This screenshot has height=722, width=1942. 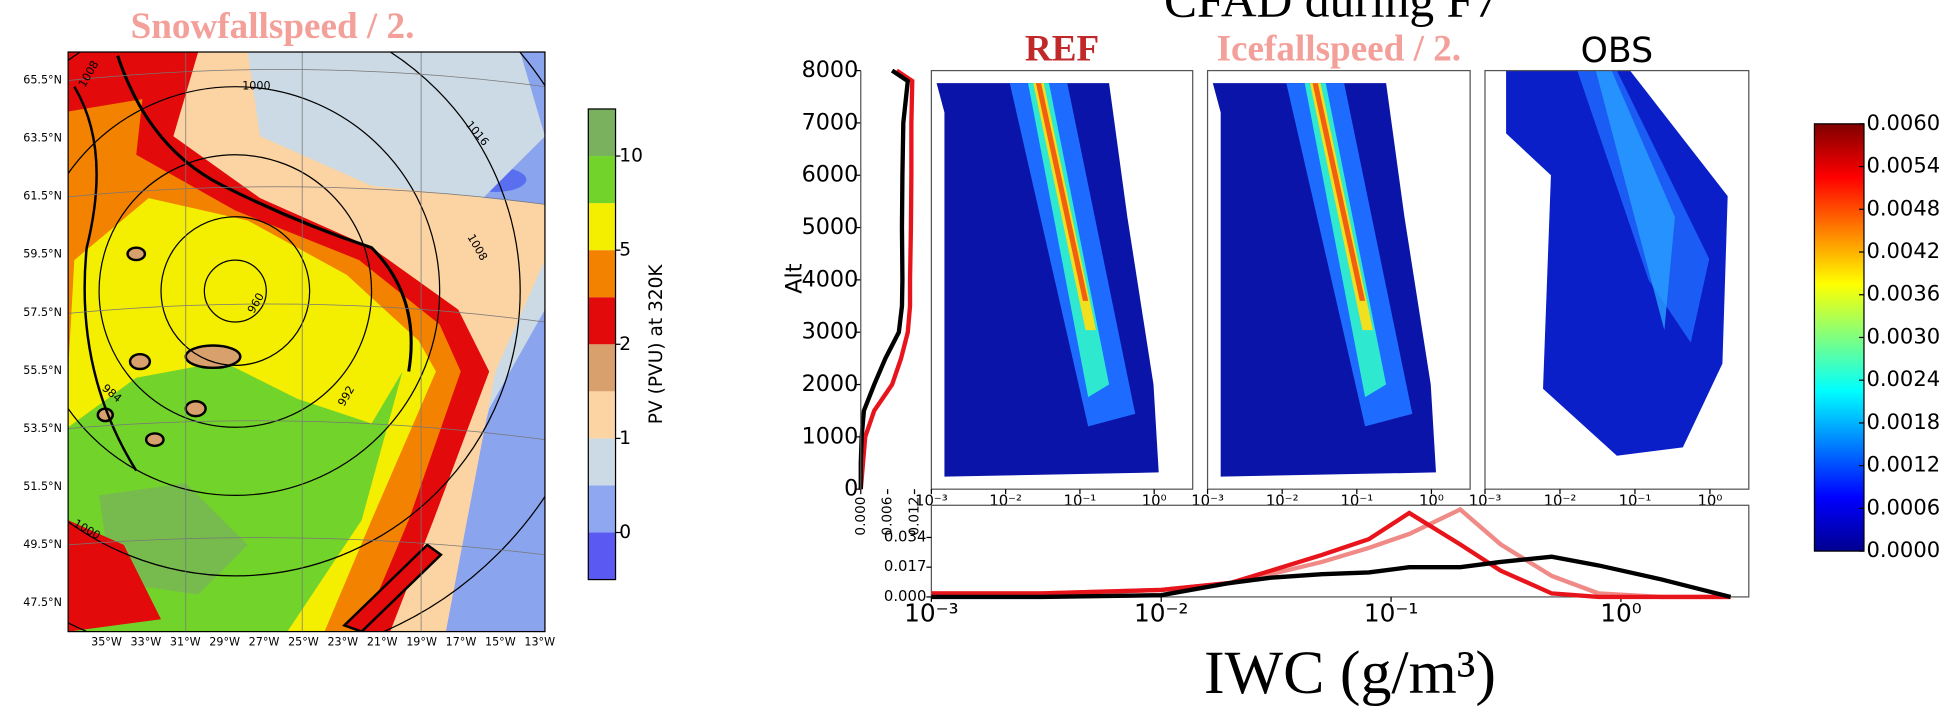 What do you see at coordinates (656, 344) in the screenshot?
I see `colorbar-label: PV (PVU) at 320K` at bounding box center [656, 344].